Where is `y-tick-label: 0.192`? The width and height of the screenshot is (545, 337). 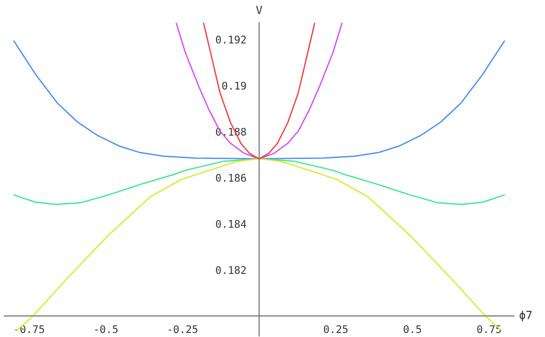 y-tick-label: 0.192 is located at coordinates (231, 40).